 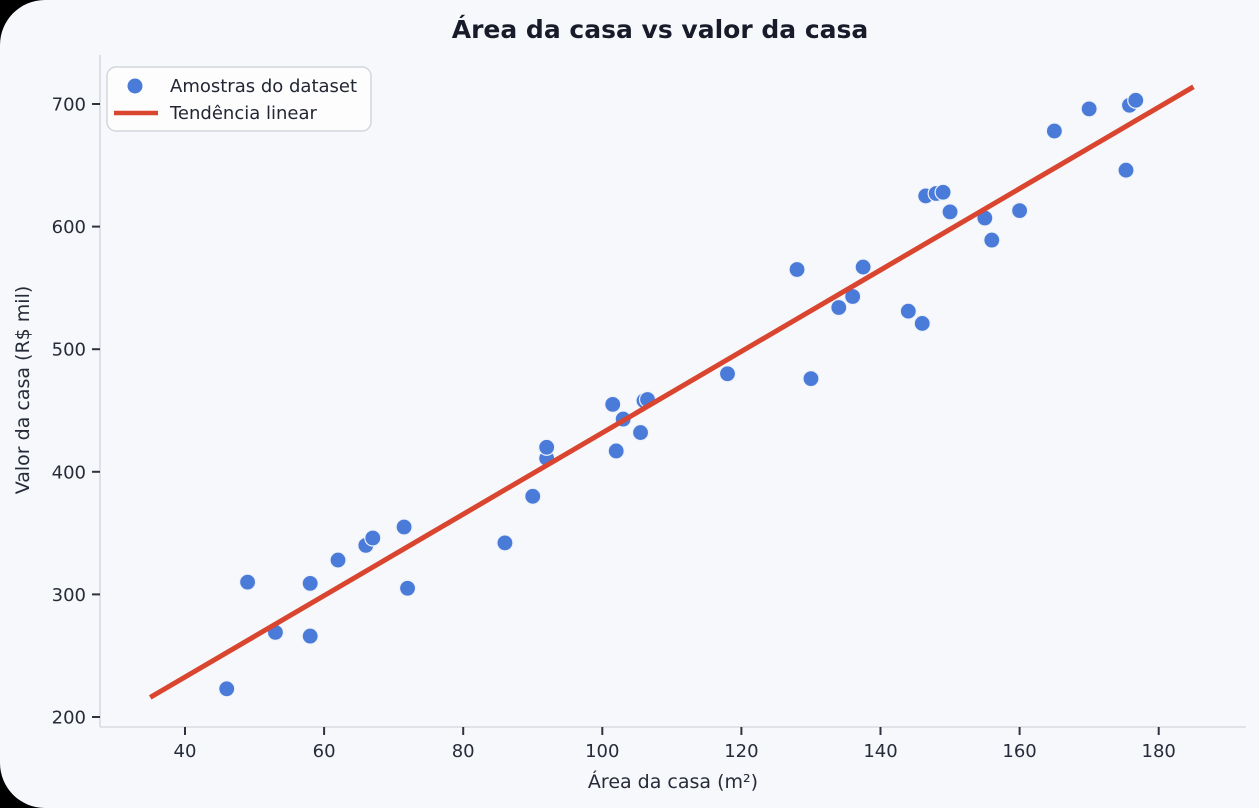 I want to click on x-tick-label: 80, so click(x=463, y=751).